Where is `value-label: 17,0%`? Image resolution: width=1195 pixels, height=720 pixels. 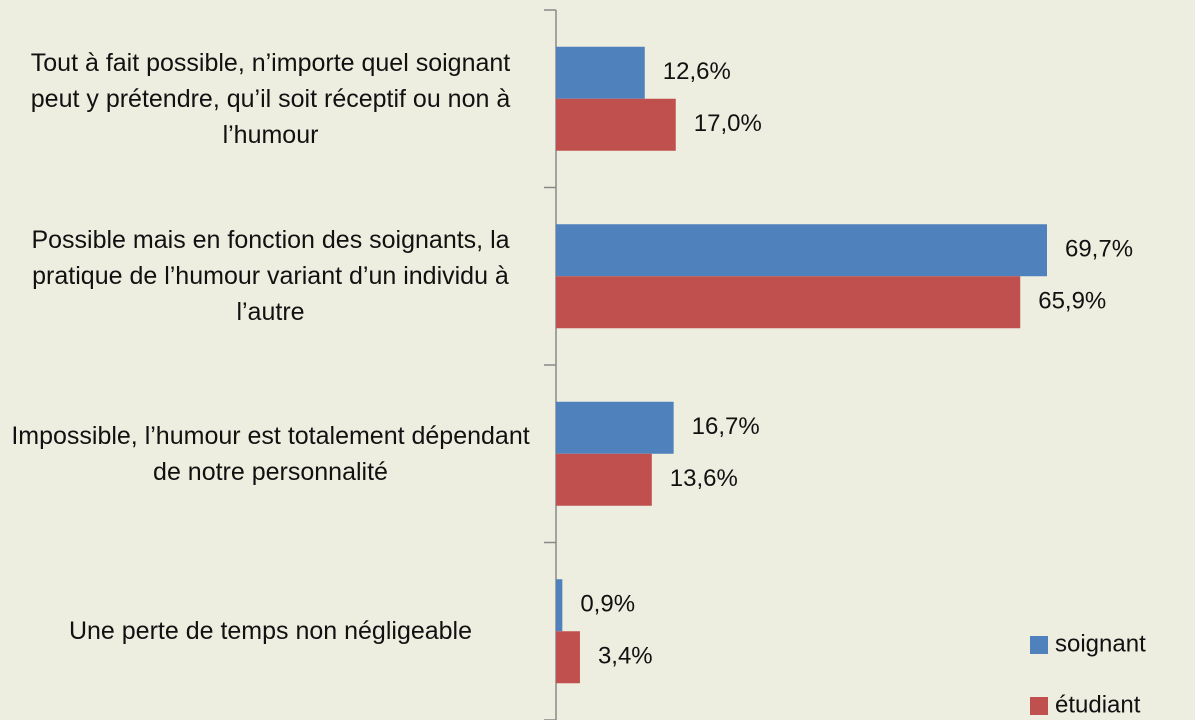 value-label: 17,0% is located at coordinates (728, 123).